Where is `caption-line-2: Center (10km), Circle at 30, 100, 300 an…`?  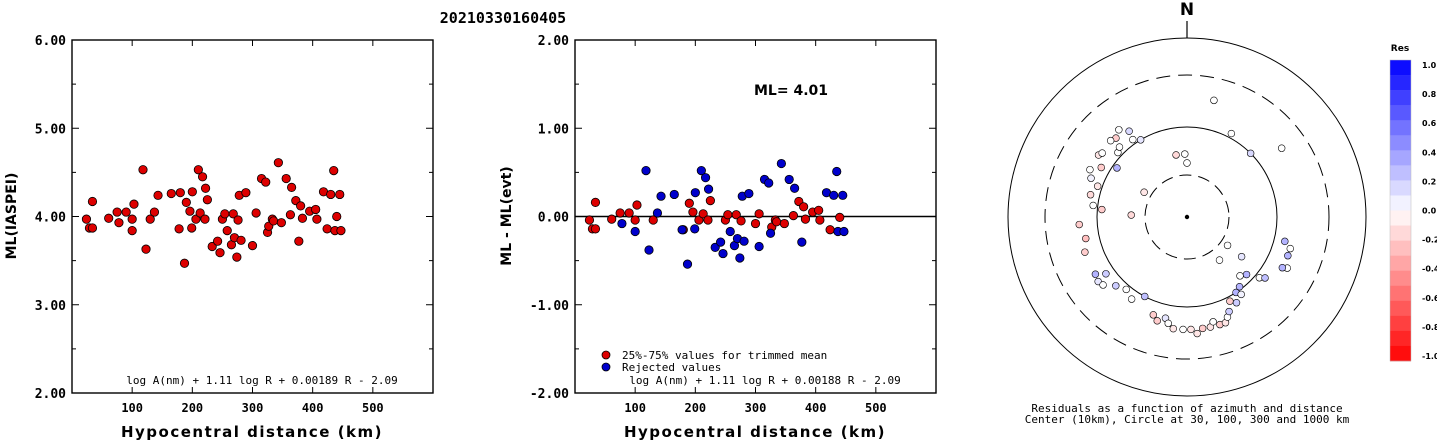 caption-line-2: Center (10km), Circle at 30, 100, 300 an… is located at coordinates (1187, 419).